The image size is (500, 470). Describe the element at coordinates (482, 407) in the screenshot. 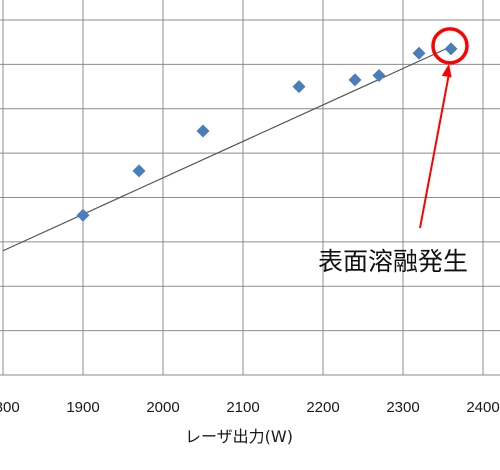

I see `x-tick-label: 2400` at that location.